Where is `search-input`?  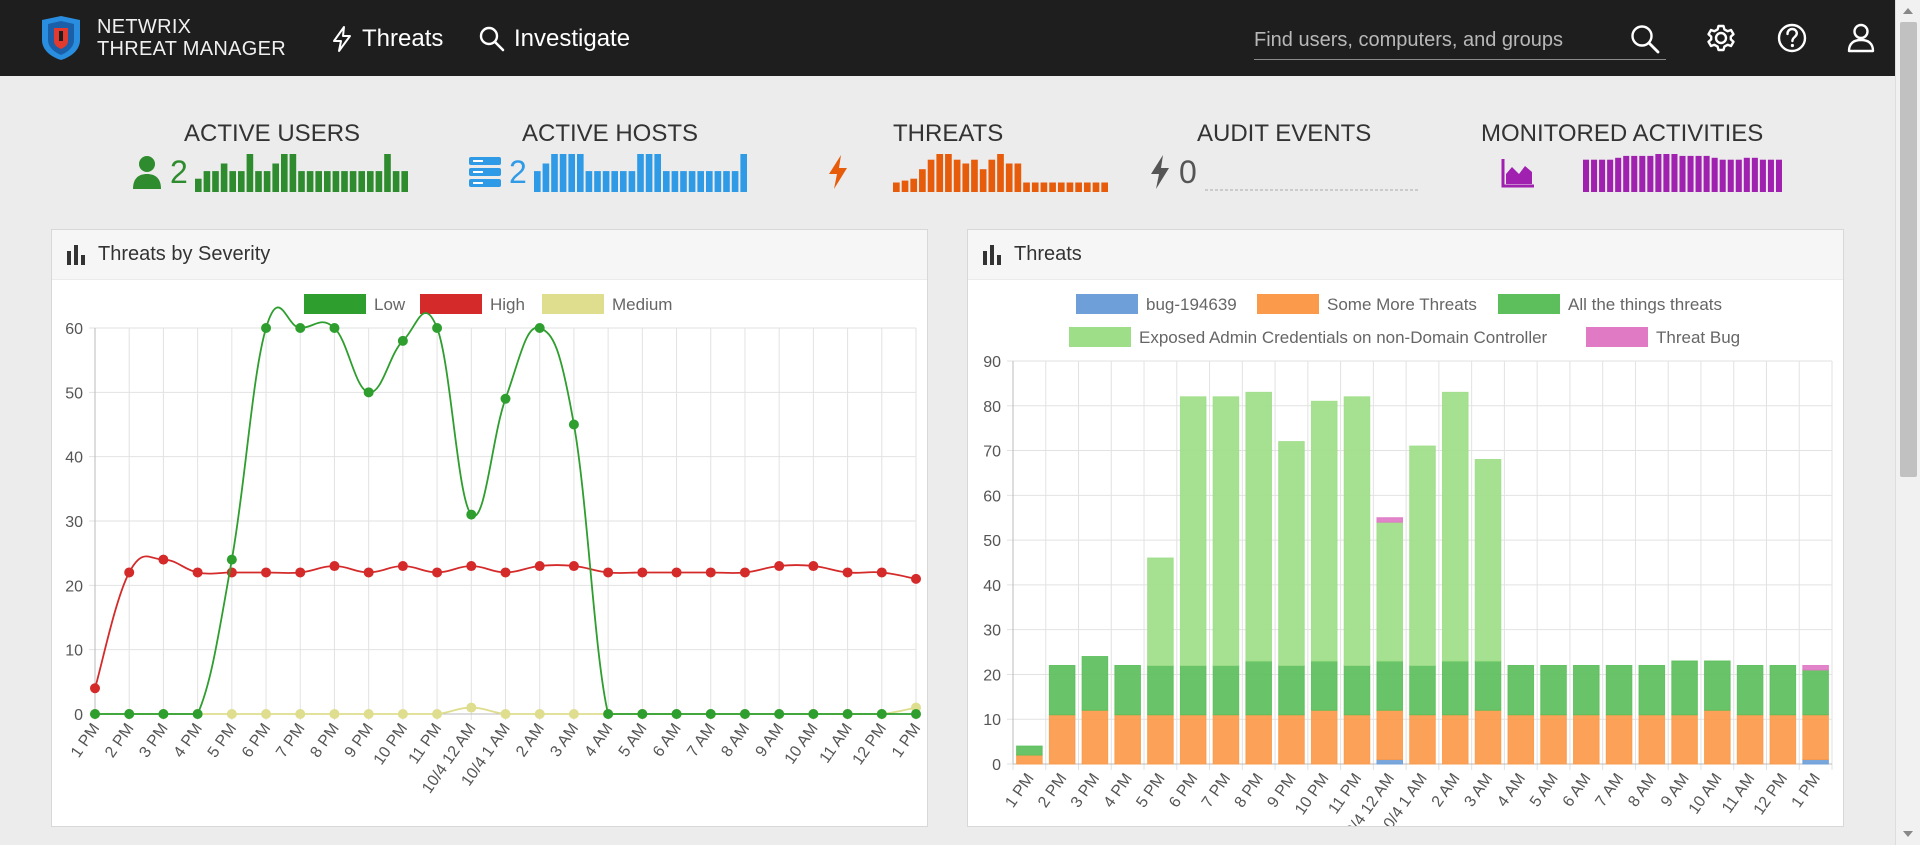
search-input is located at coordinates (1434, 40).